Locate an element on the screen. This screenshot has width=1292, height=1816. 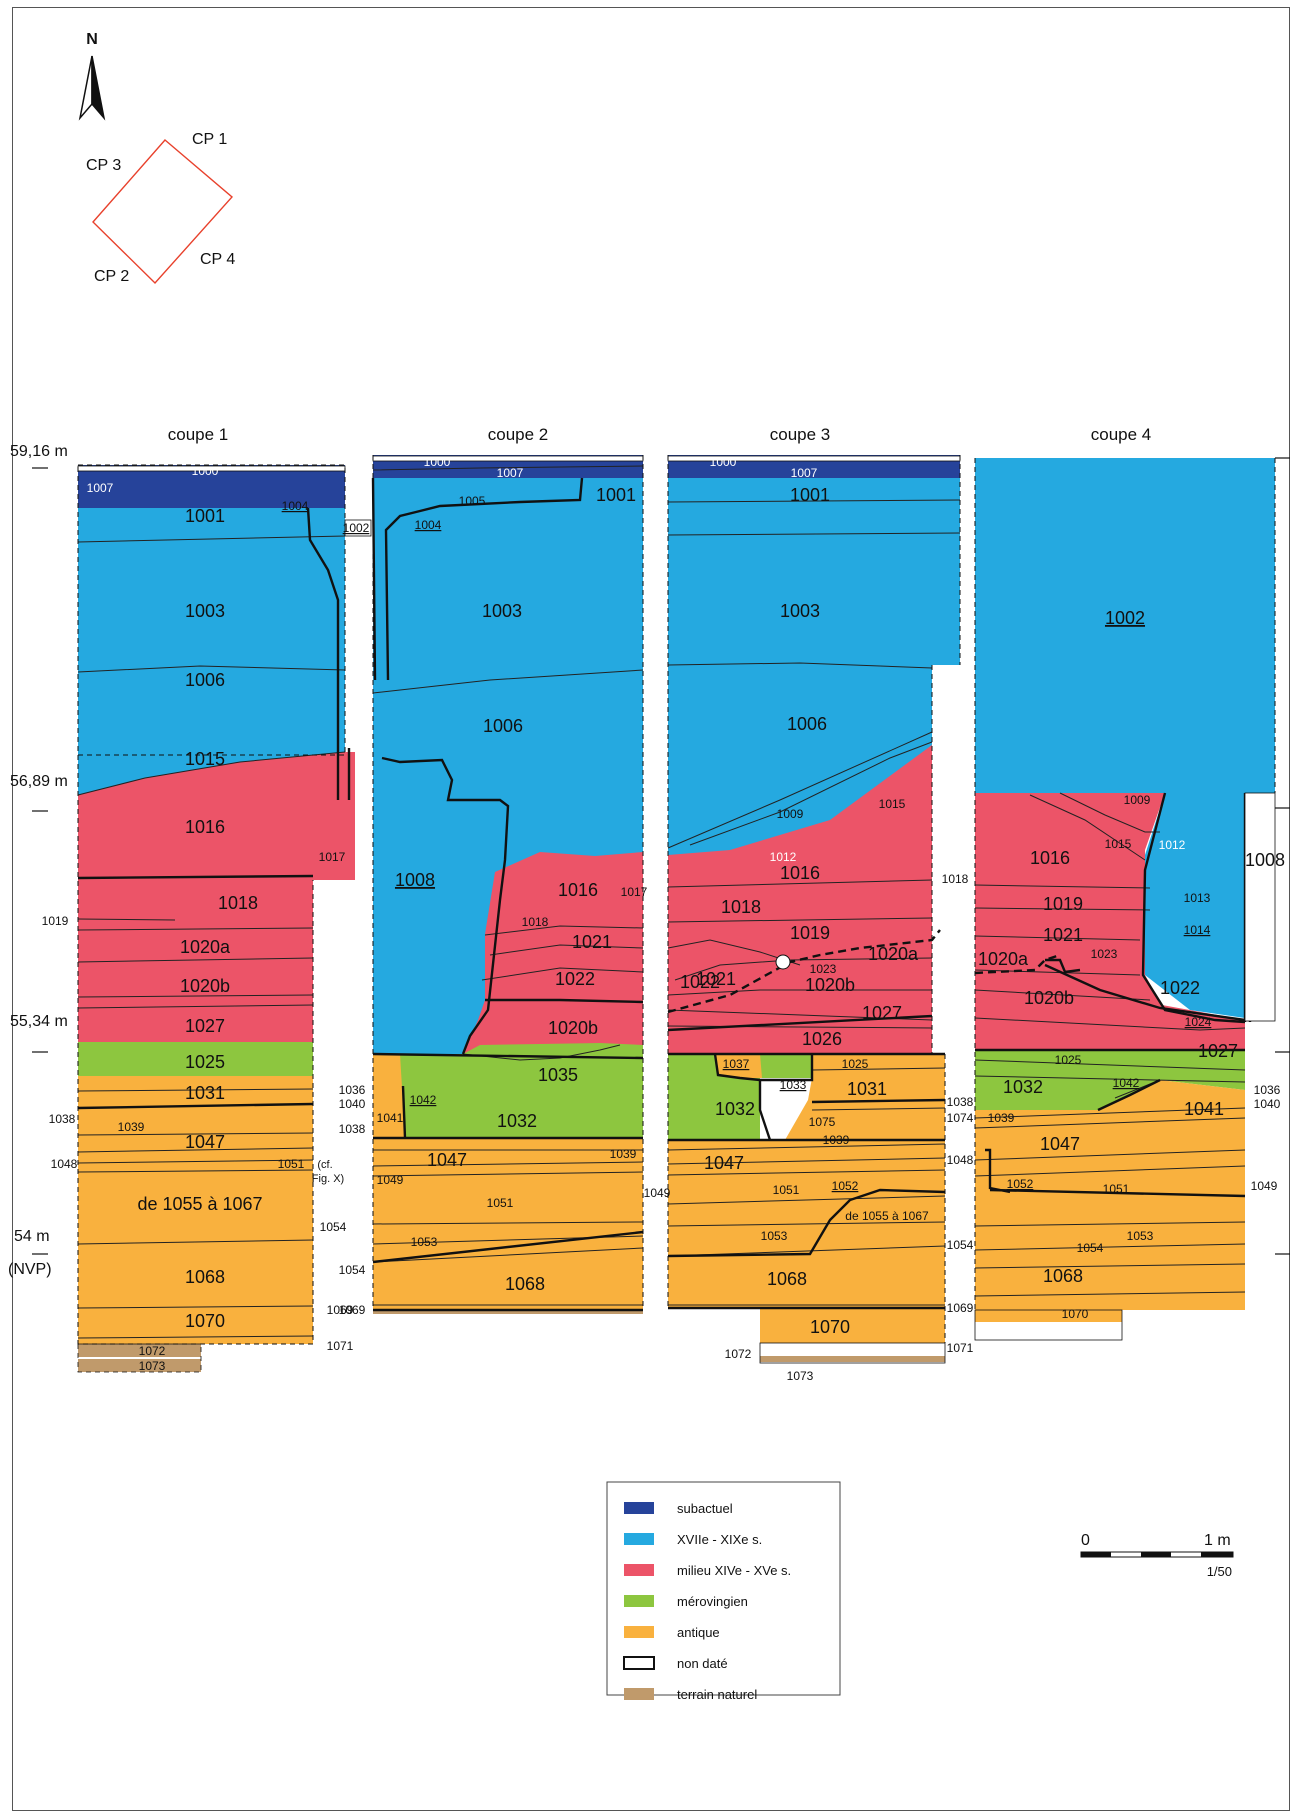
layer-label-c4-1: 1009 is located at coordinates (1137, 800).